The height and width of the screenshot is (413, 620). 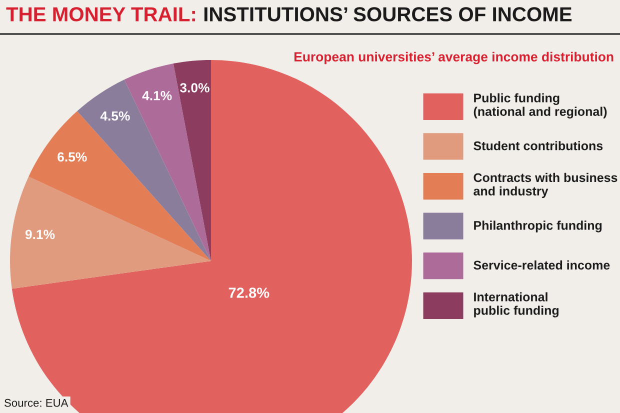 I want to click on legend-label: Student contributions, so click(x=538, y=145).